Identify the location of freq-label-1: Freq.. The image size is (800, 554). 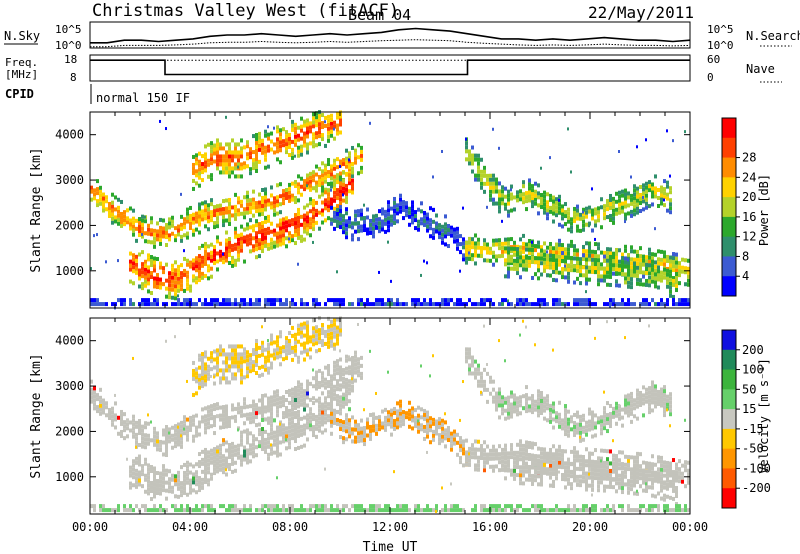
(21, 62).